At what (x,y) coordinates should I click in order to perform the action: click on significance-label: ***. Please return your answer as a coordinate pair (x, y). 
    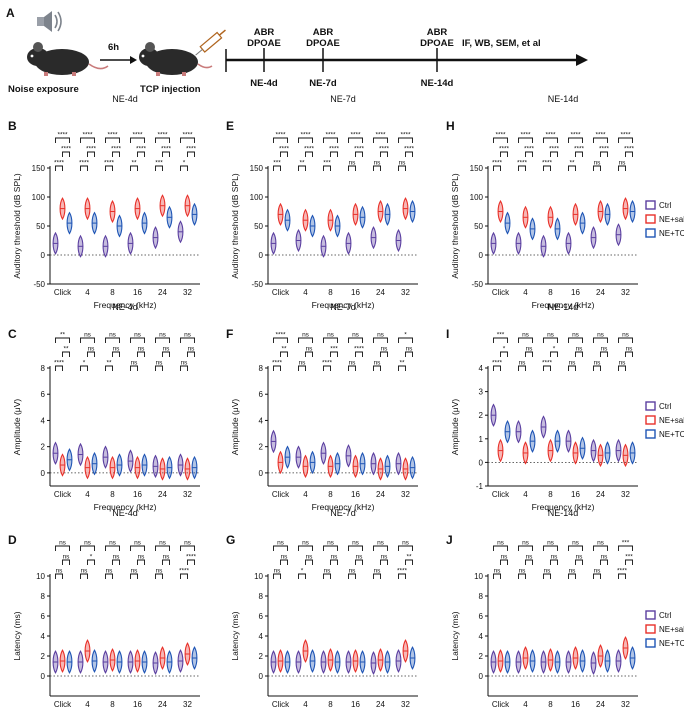
    Looking at the image, I should click on (501, 335).